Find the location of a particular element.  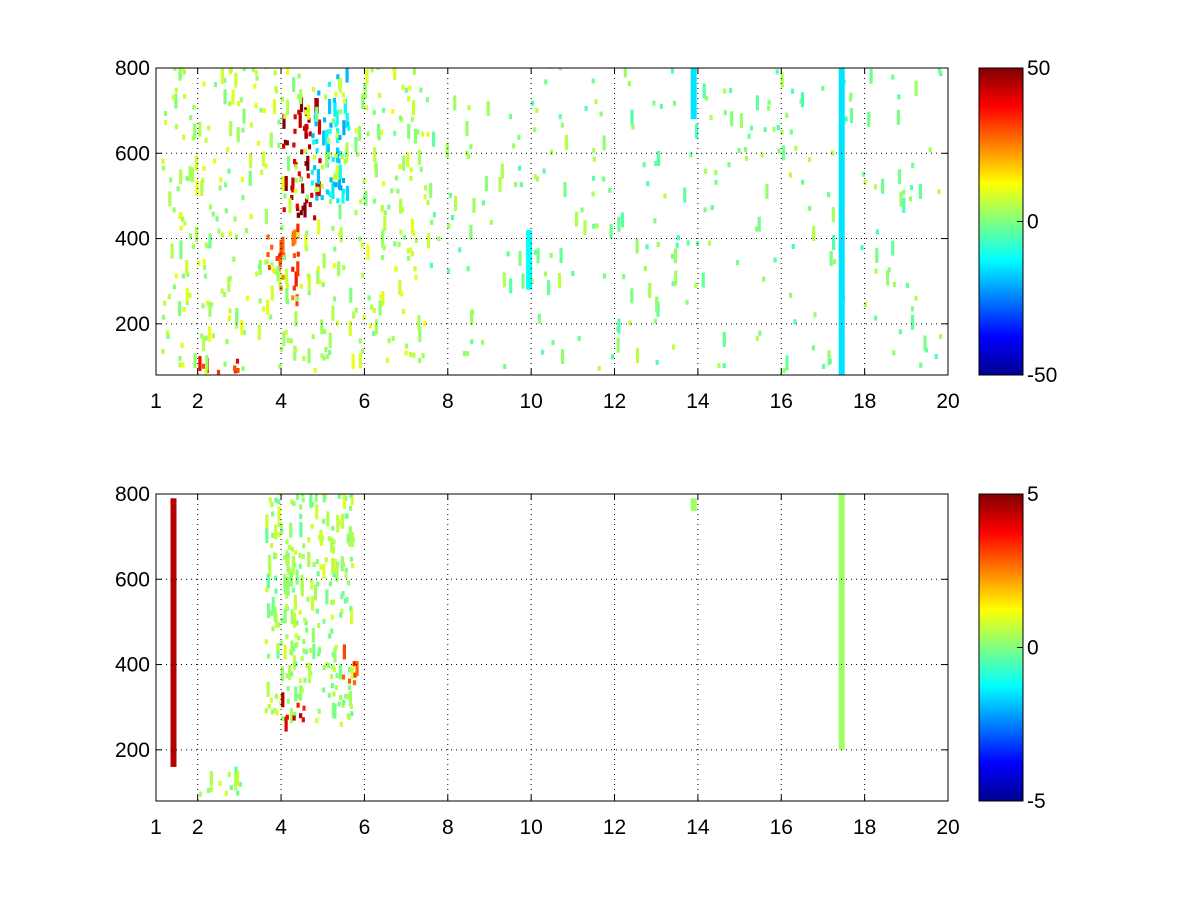

y-tick-label: 800 is located at coordinates (132, 68).